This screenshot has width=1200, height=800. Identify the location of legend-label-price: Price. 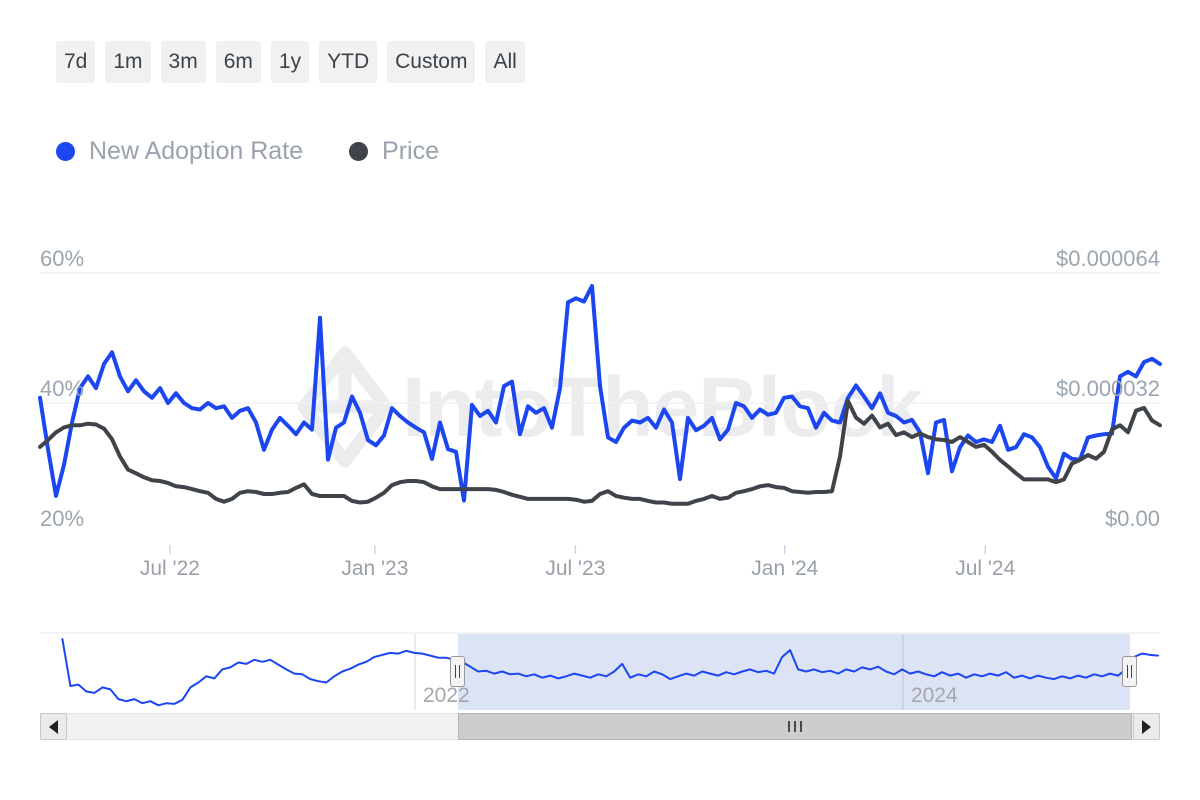
(410, 151).